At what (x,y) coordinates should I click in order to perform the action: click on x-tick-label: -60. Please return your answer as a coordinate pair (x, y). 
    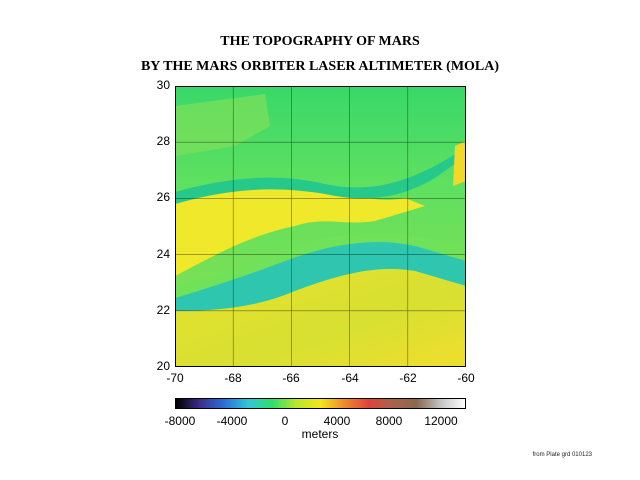
    Looking at the image, I should click on (466, 378).